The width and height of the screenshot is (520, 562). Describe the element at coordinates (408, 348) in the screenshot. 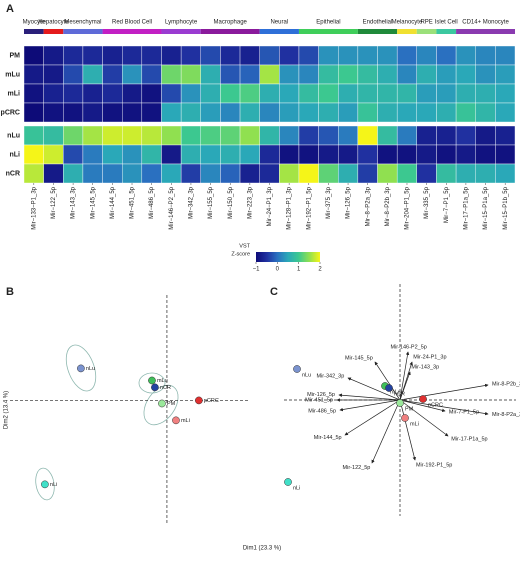

I see `loading-label: Mir-146-P2_5p` at that location.